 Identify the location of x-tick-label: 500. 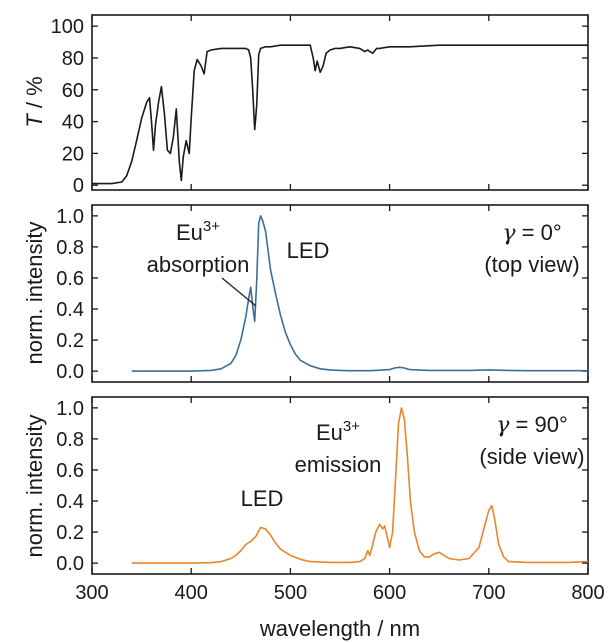
(290, 593).